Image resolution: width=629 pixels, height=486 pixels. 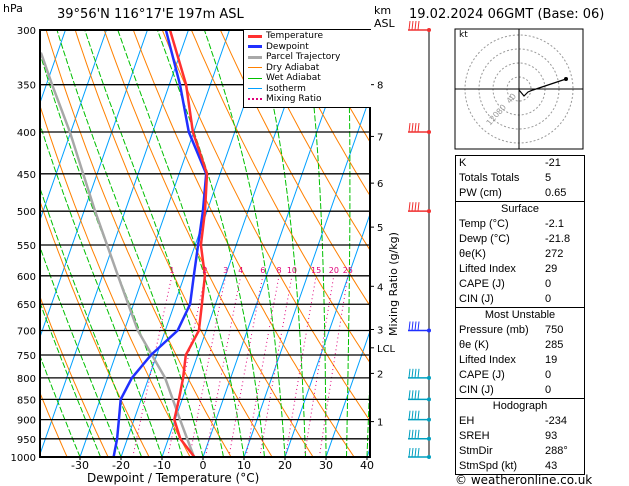 What do you see at coordinates (463, 35) in the screenshot?
I see `hodograph-unit: kt` at bounding box center [463, 35].